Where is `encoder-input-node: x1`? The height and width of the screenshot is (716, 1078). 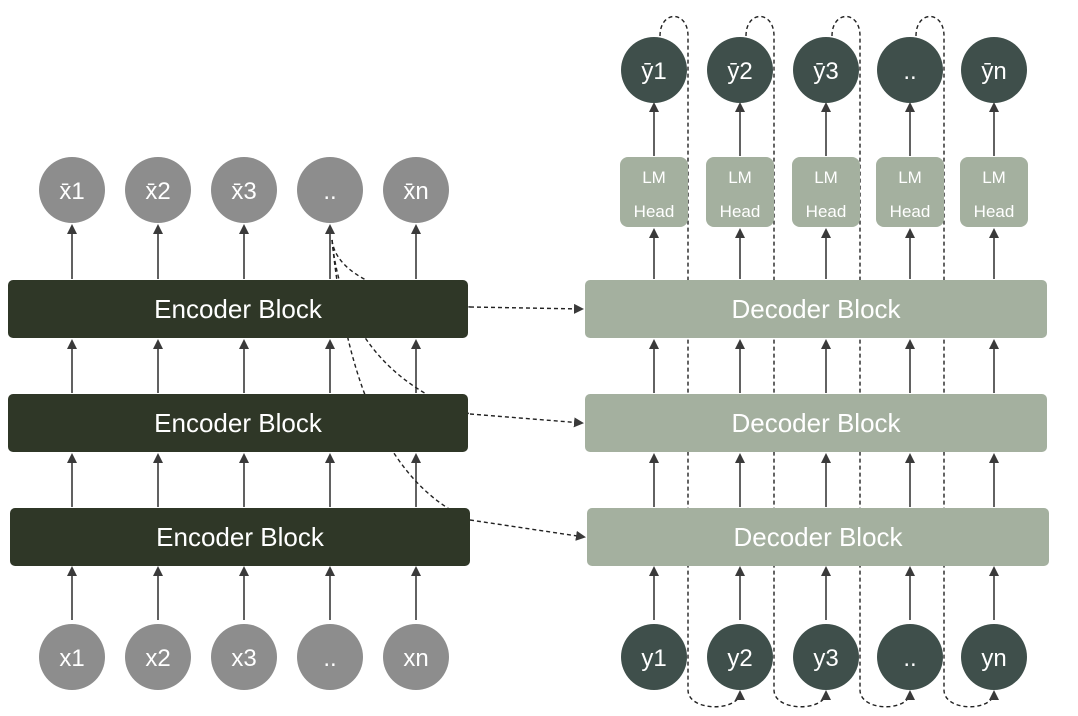 encoder-input-node: x1 is located at coordinates (72, 657).